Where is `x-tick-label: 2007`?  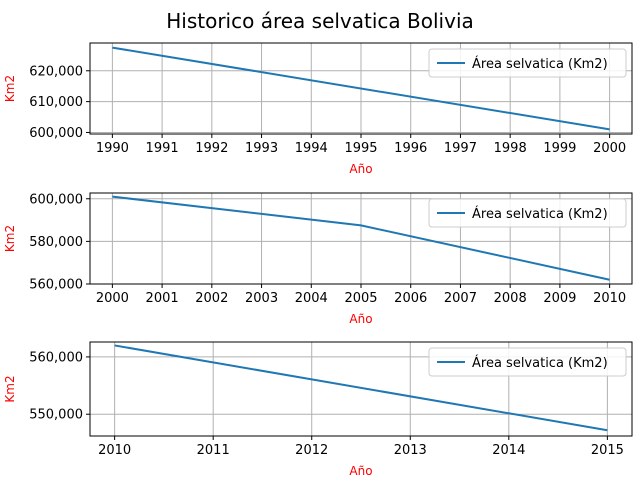 x-tick-label: 2007 is located at coordinates (460, 298).